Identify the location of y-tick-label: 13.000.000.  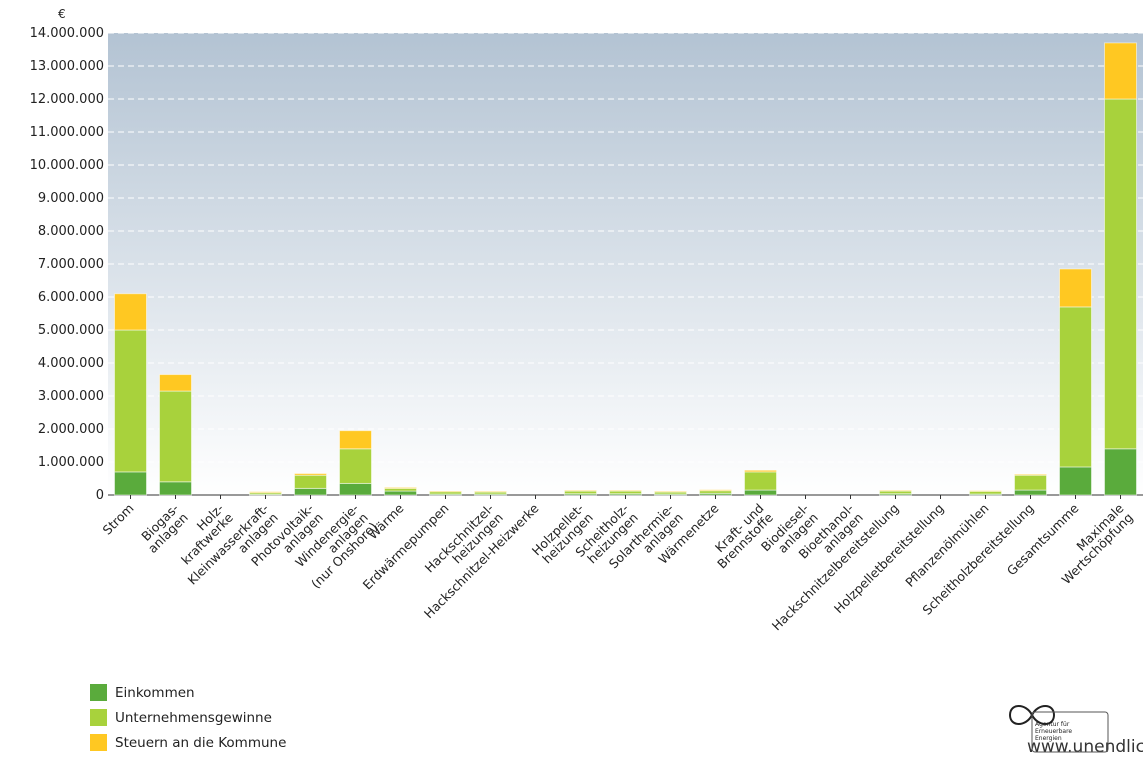
(67, 66).